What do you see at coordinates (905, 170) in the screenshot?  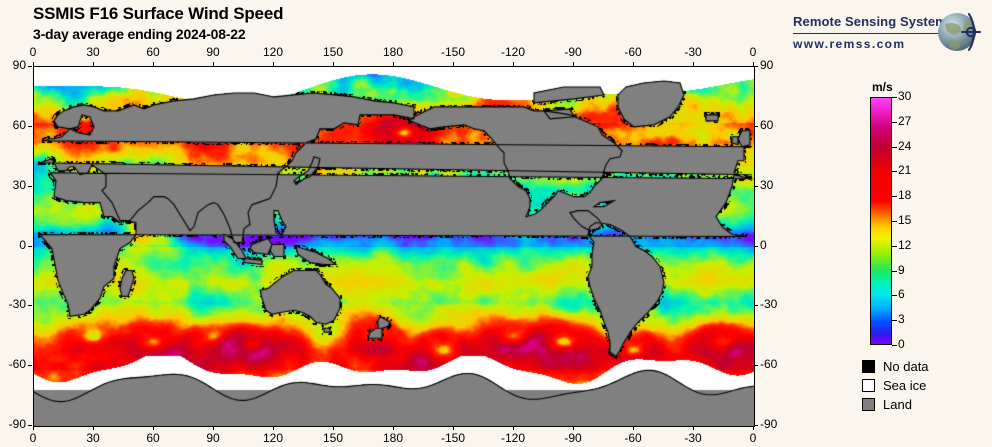 I see `colorbar-tick-label: 21` at bounding box center [905, 170].